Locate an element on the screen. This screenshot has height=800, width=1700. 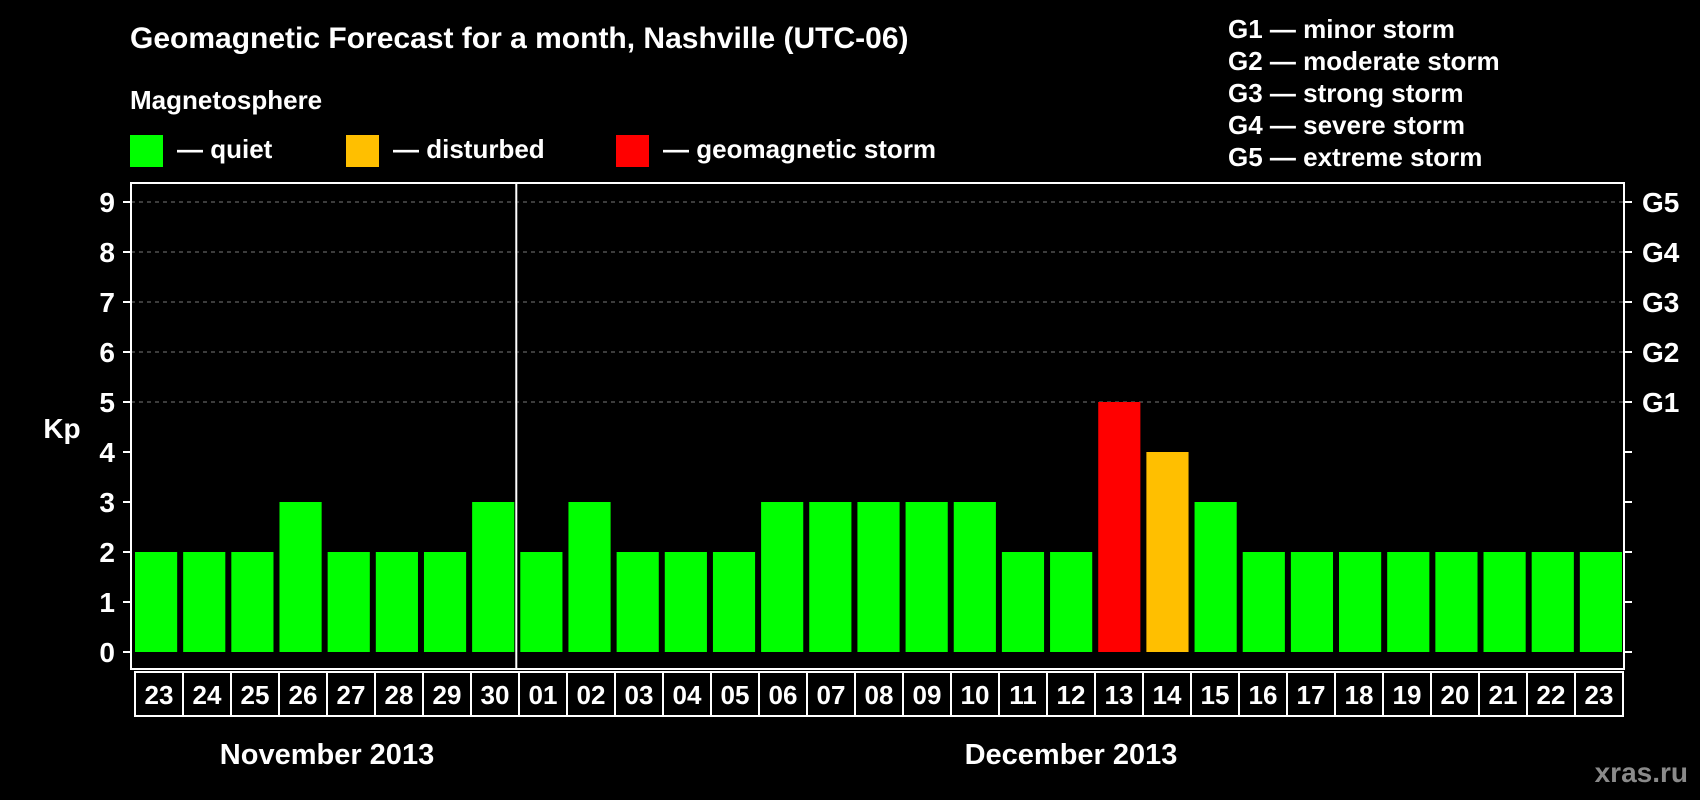
g-scale-ticks: G1 G2 G3 G4 G5 is located at coordinates (1661, 302).